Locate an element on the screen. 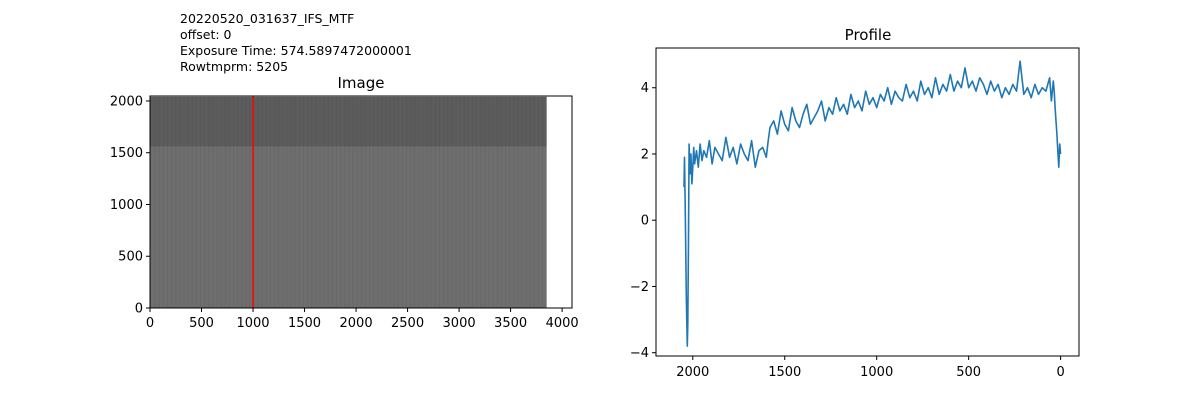  y-tick-label: 4 is located at coordinates (645, 88).